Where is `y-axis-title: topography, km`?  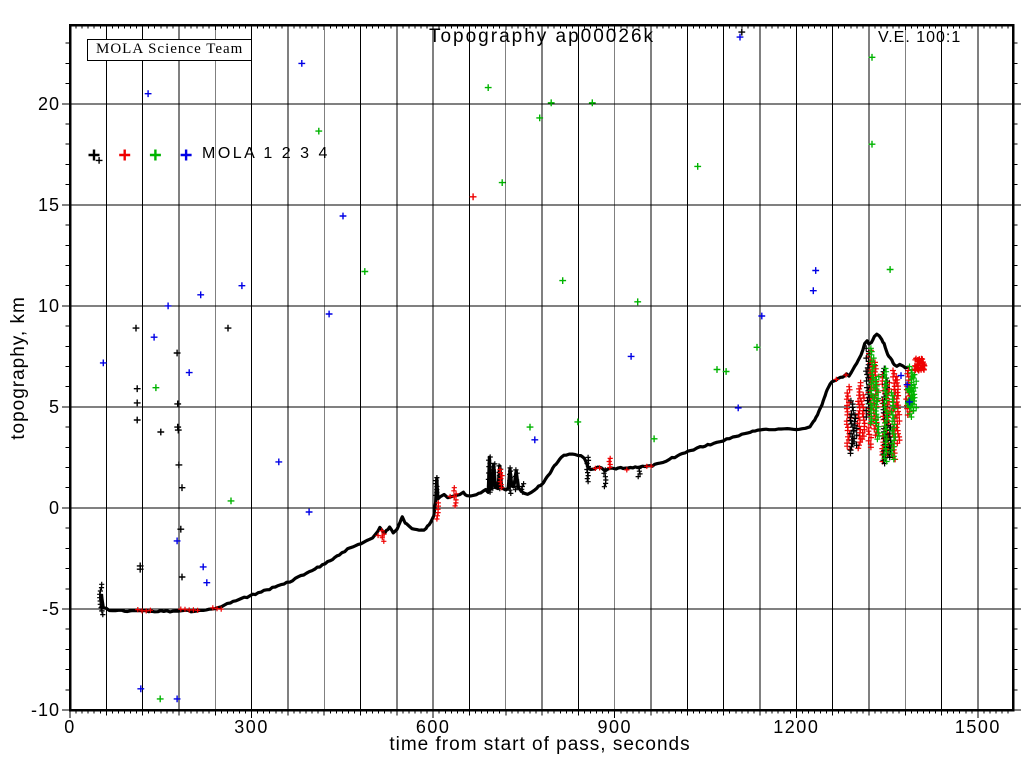 y-axis-title: topography, km is located at coordinates (18, 368).